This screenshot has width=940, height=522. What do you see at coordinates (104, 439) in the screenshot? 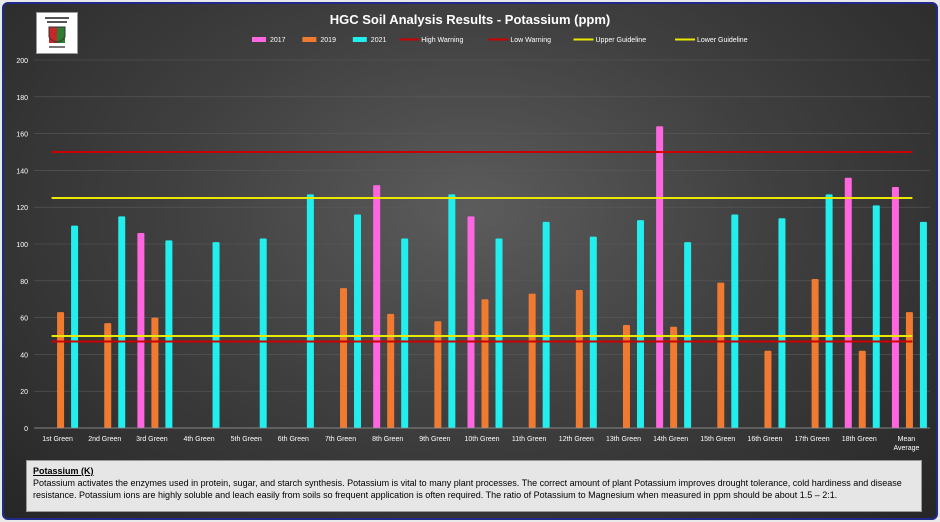
I see `x-tick-label: 2nd Green` at bounding box center [104, 439].